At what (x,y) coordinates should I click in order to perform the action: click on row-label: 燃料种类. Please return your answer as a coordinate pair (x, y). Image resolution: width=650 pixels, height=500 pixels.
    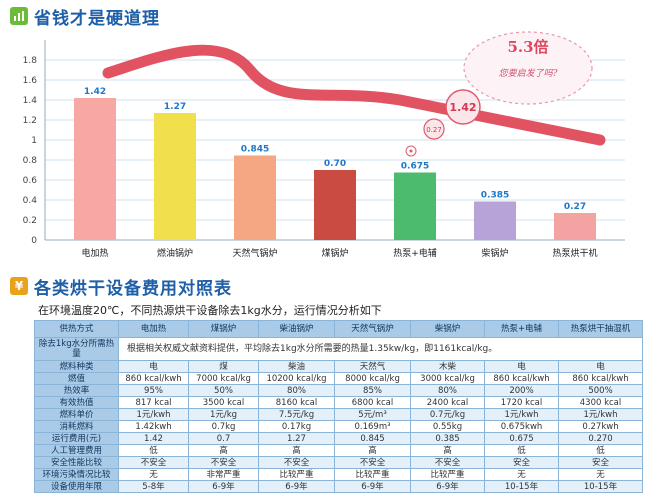
    Looking at the image, I should click on (76, 366).